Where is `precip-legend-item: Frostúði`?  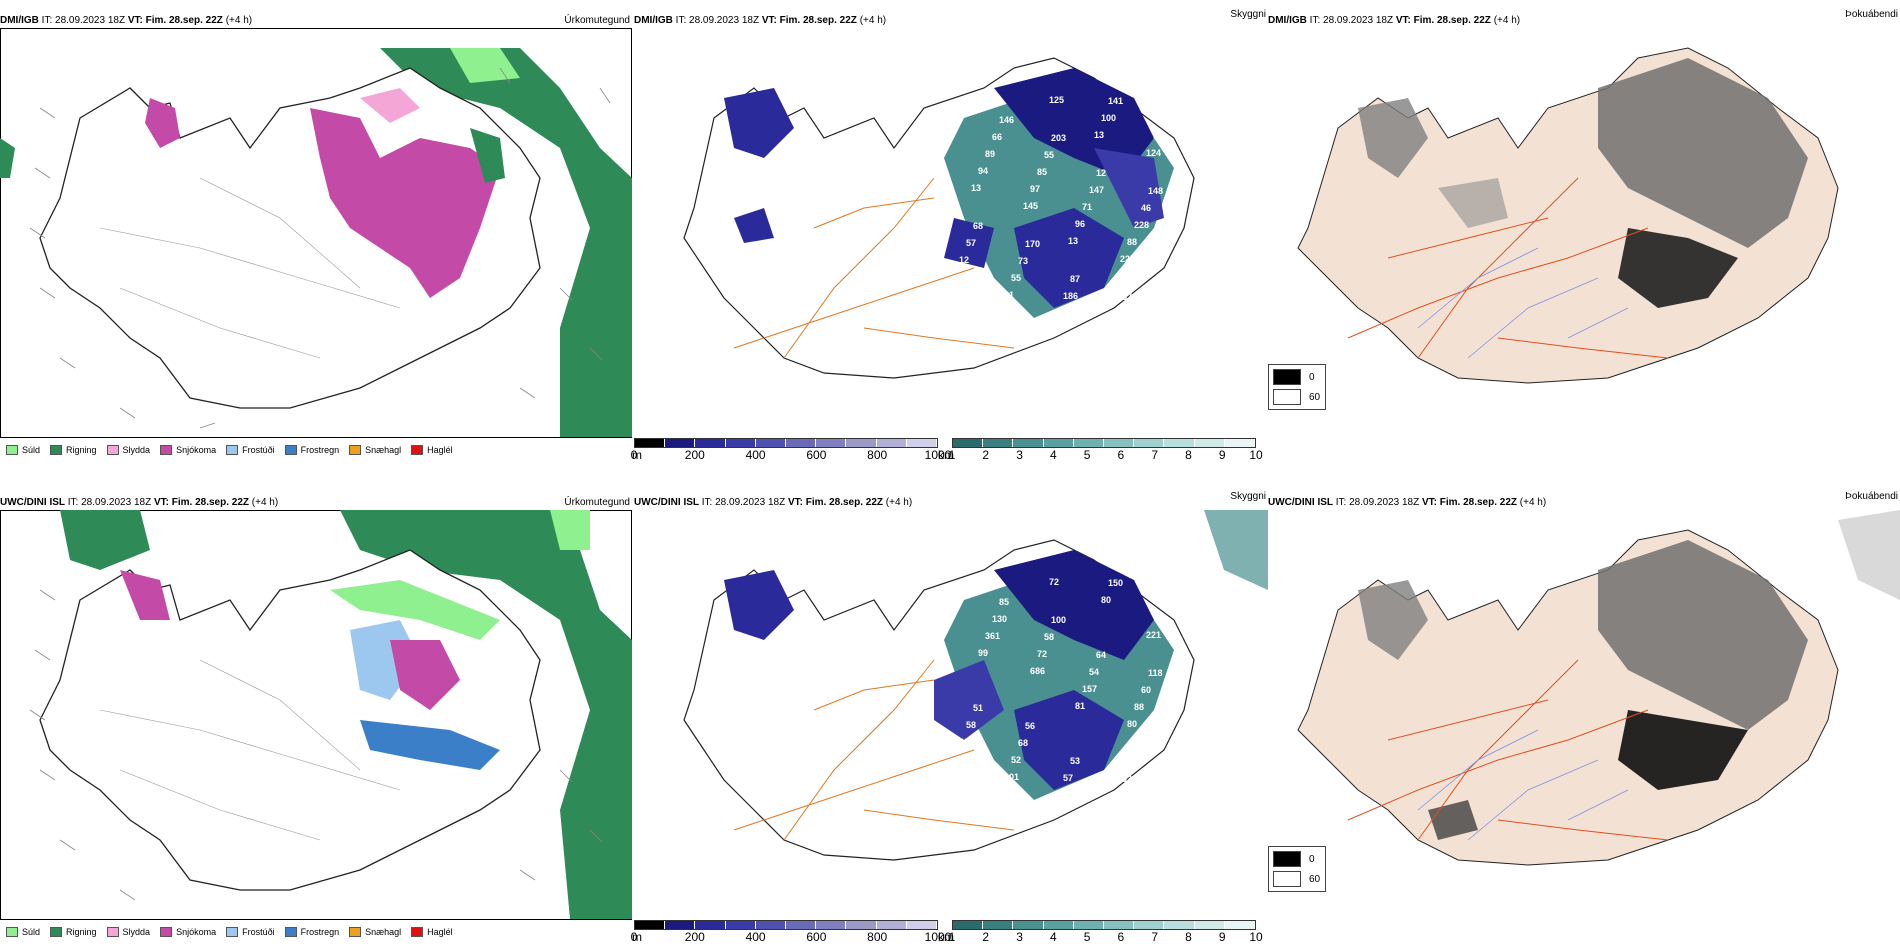 precip-legend-item: Frostúði is located at coordinates (250, 450).